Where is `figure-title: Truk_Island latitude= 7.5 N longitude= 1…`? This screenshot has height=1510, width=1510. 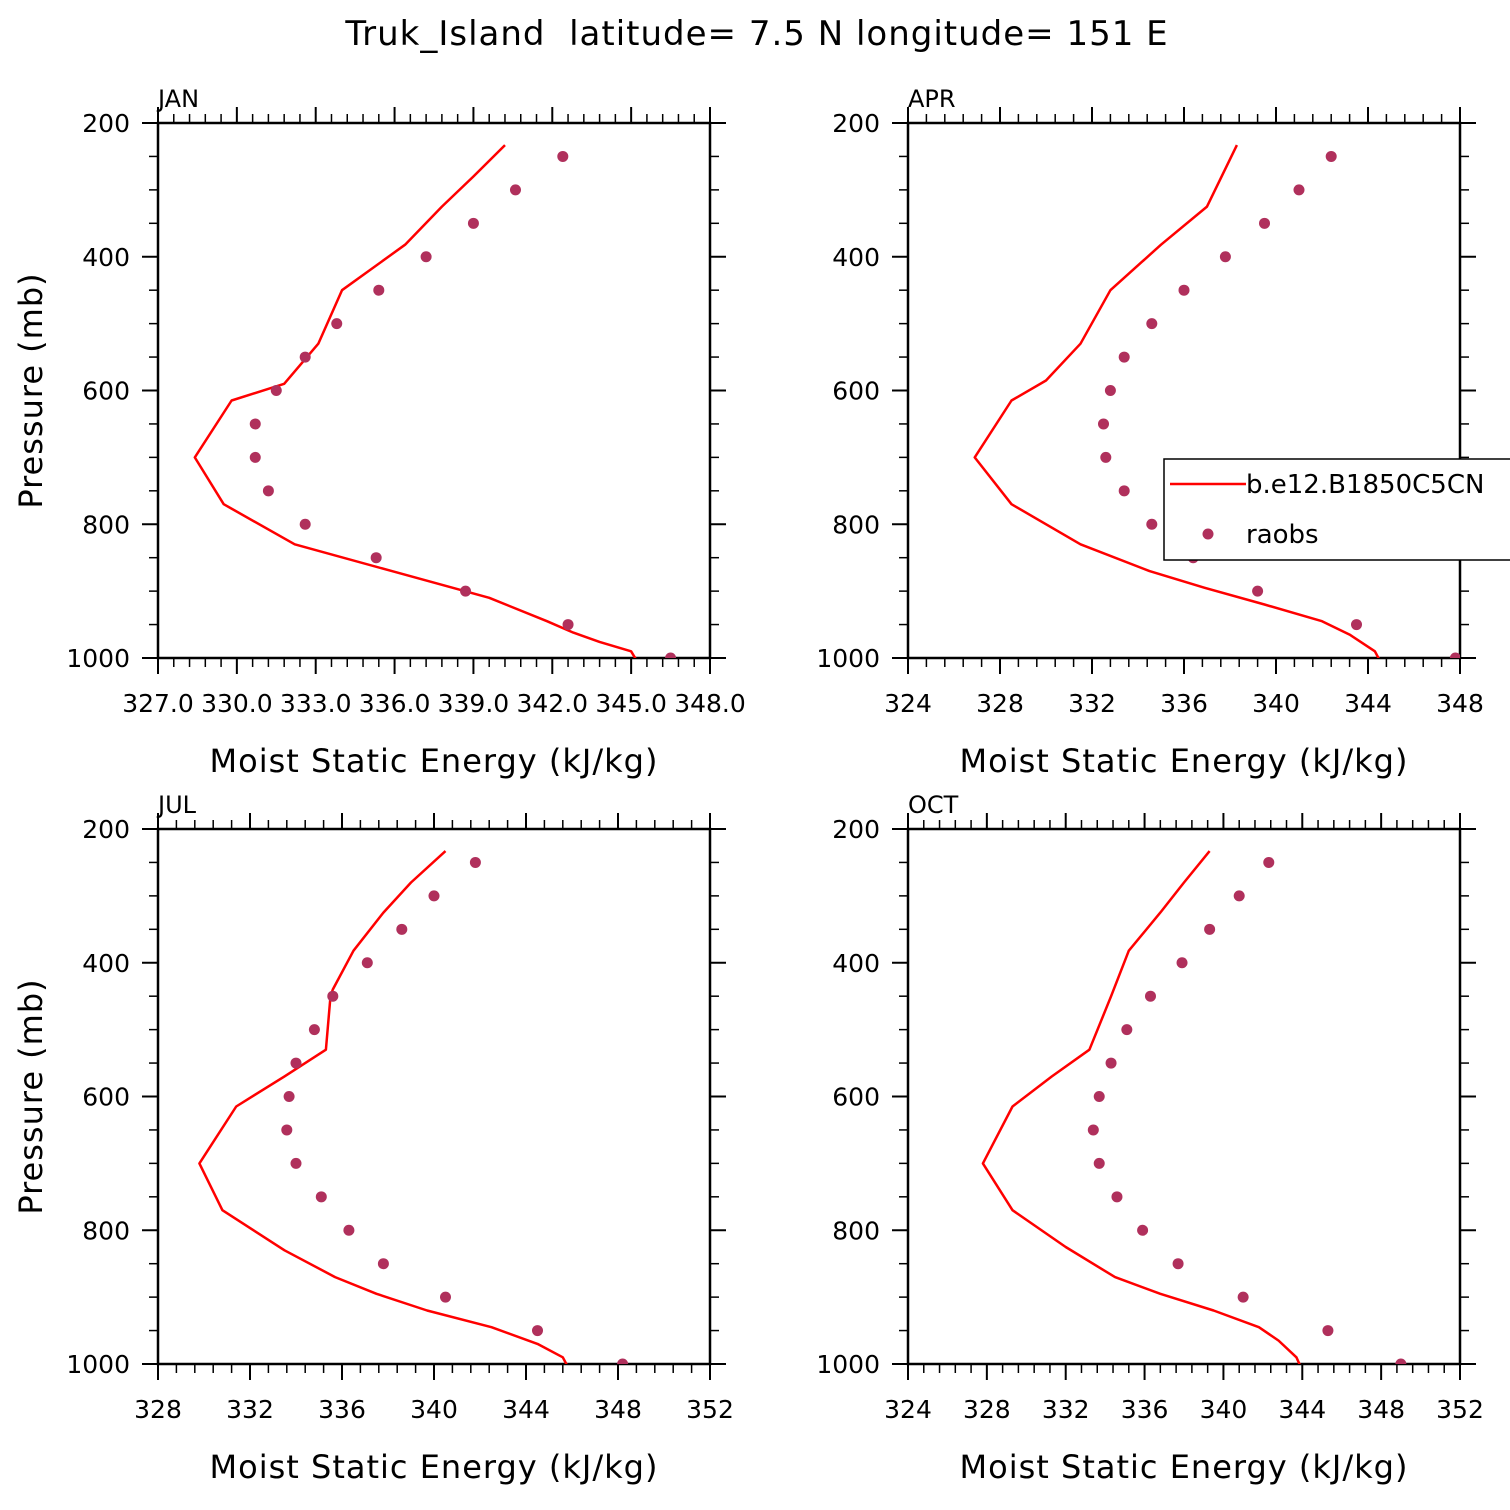 figure-title: Truk_Island latitude= 7.5 N longitude= 1… is located at coordinates (756, 34).